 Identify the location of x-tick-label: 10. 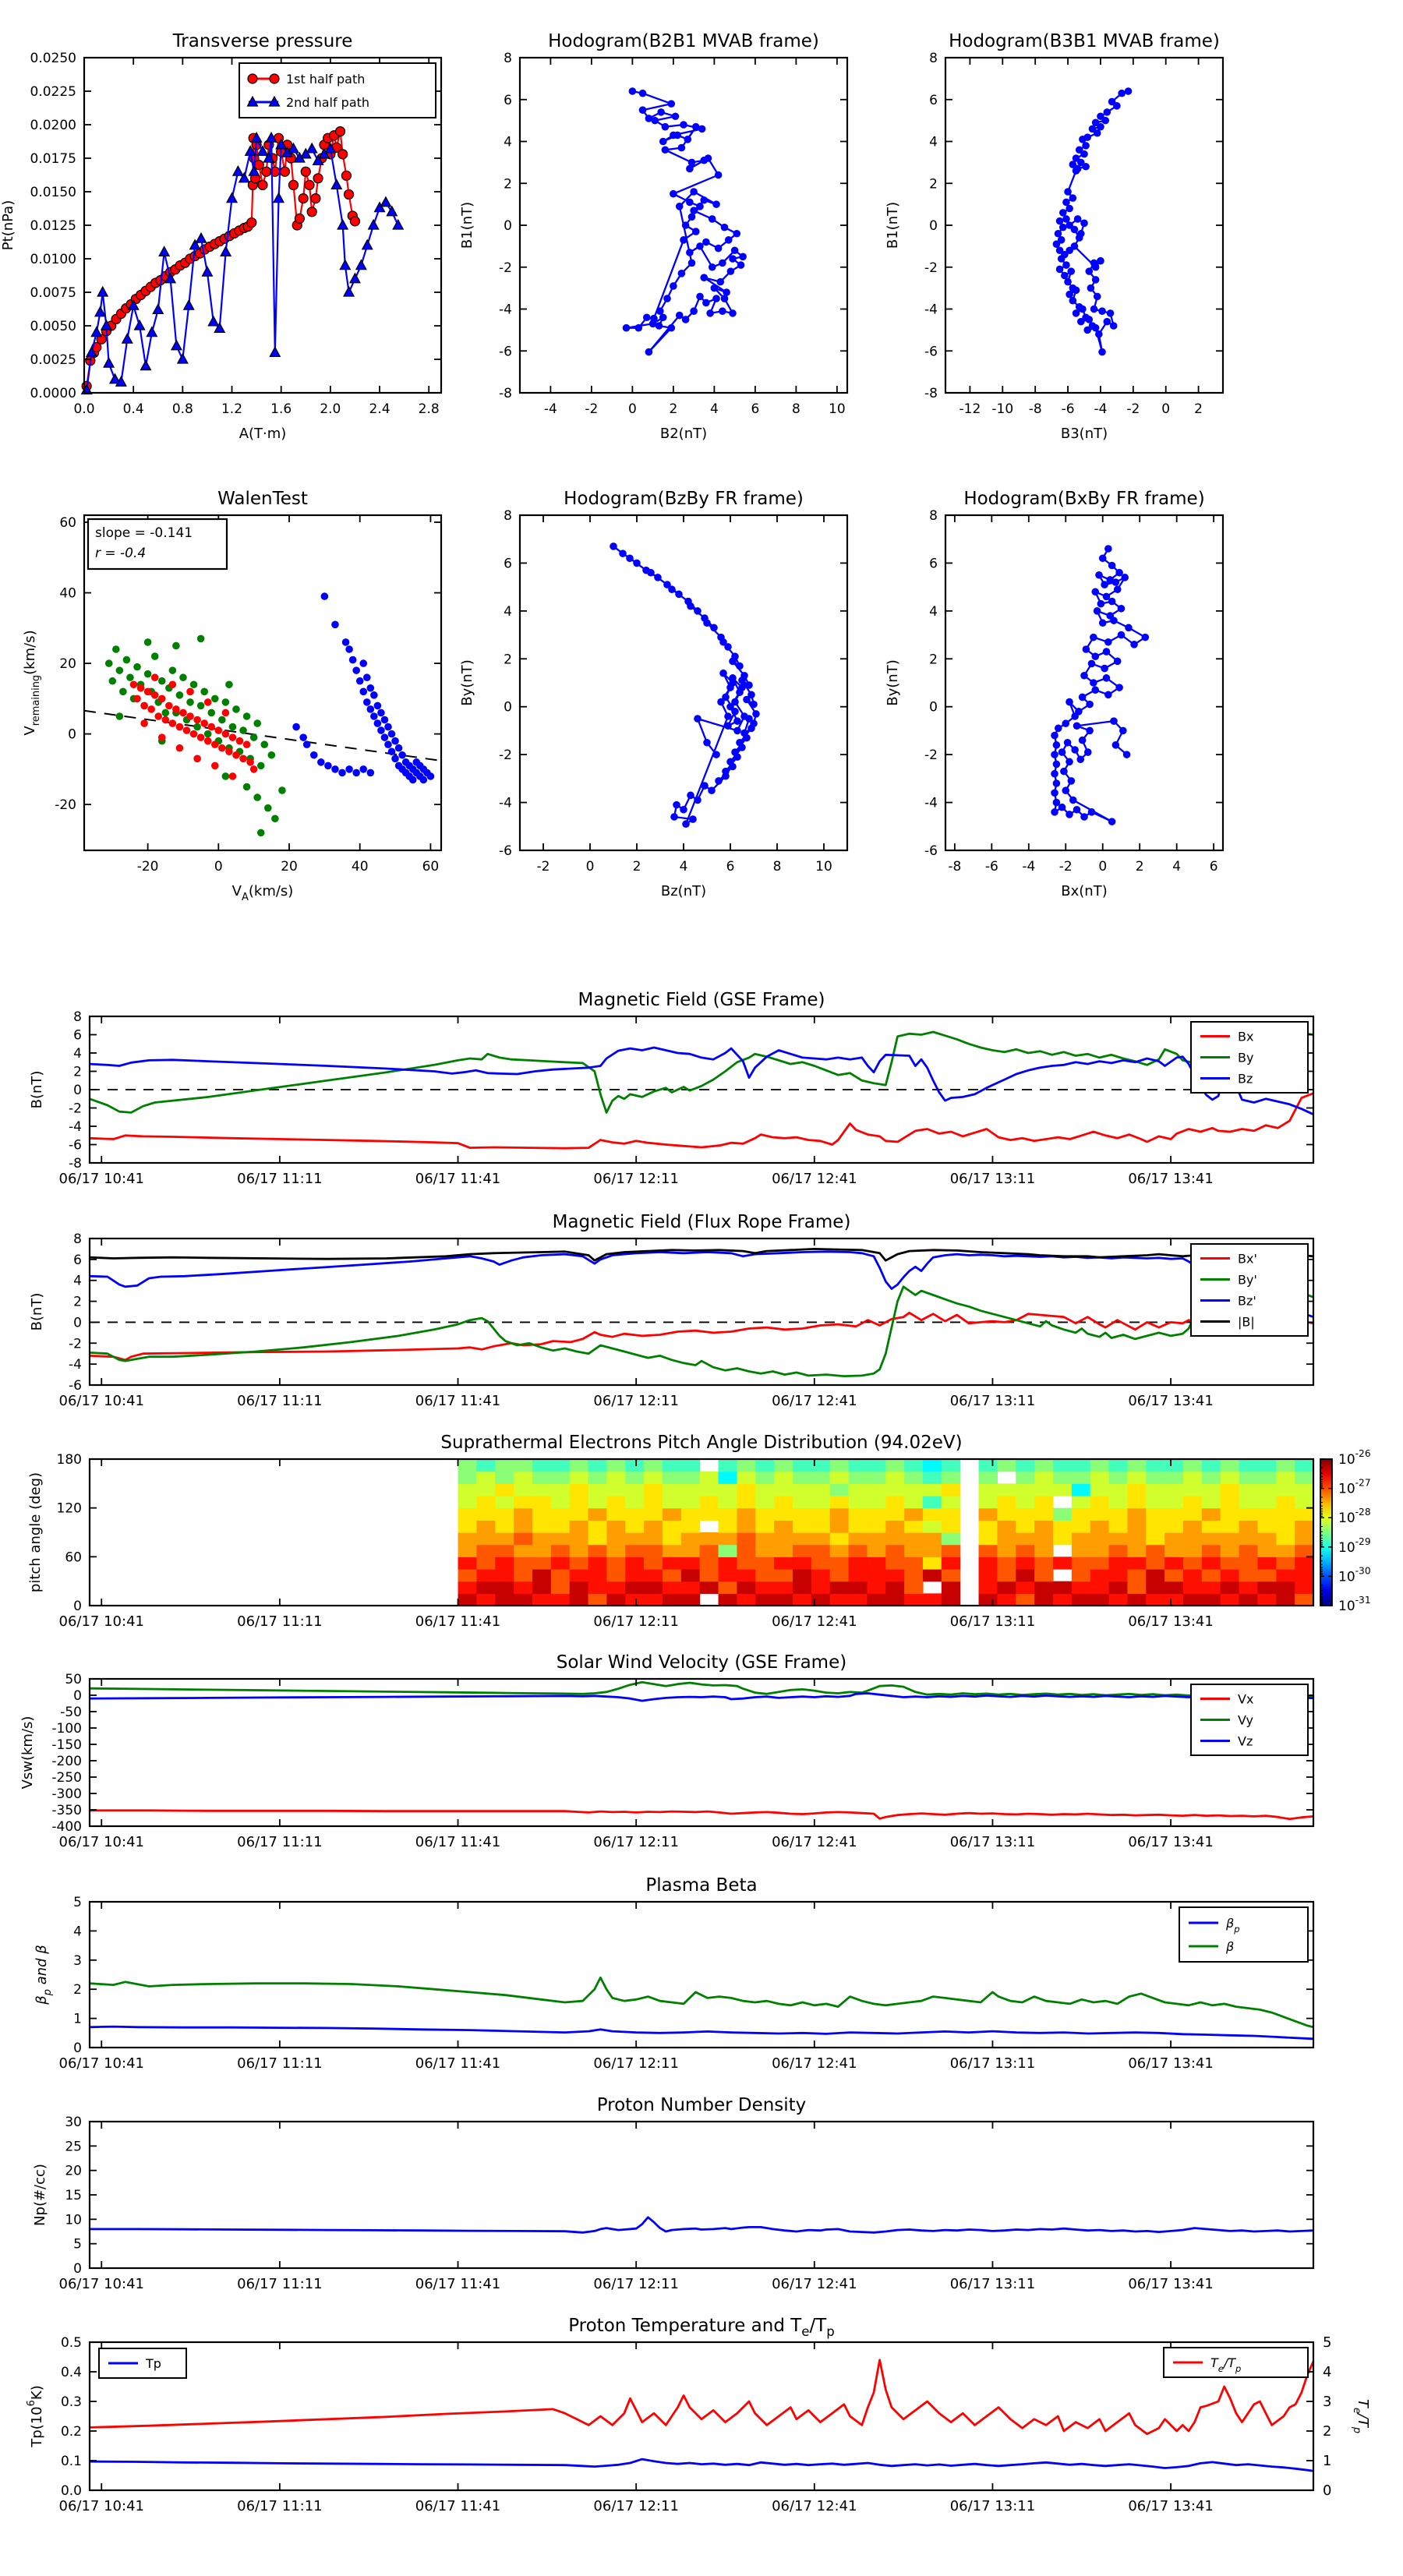
(823, 867).